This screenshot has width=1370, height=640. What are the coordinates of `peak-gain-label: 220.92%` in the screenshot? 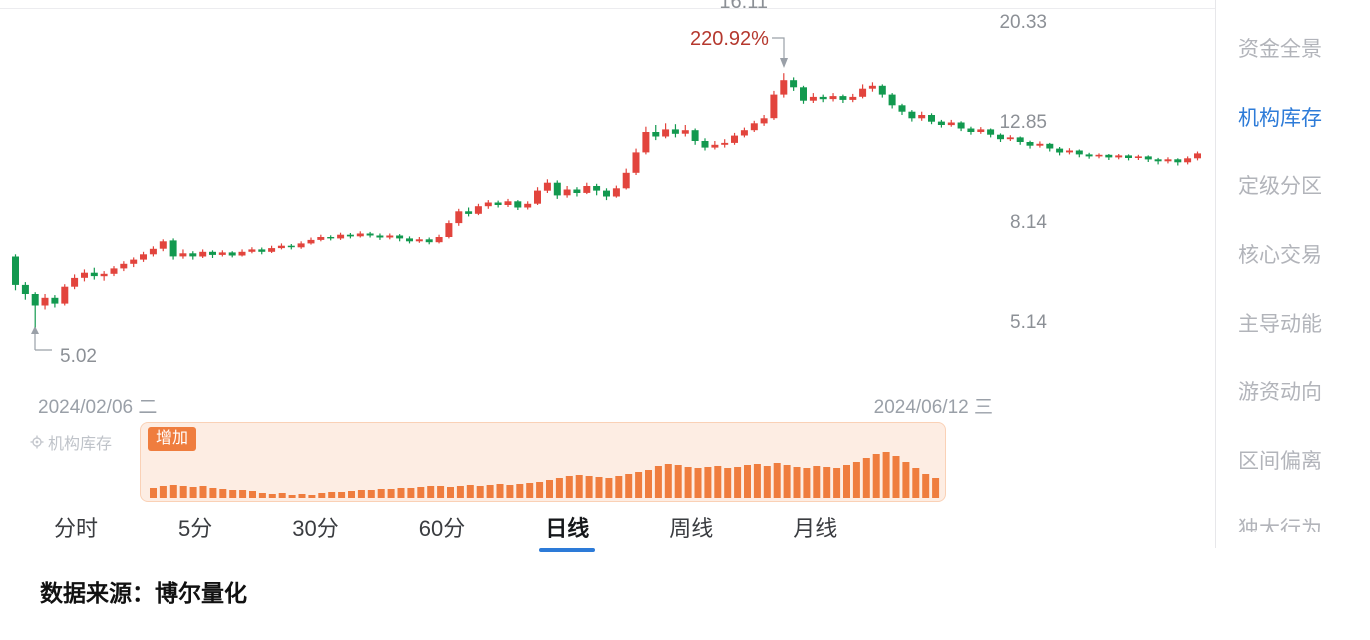 It's located at (729, 39).